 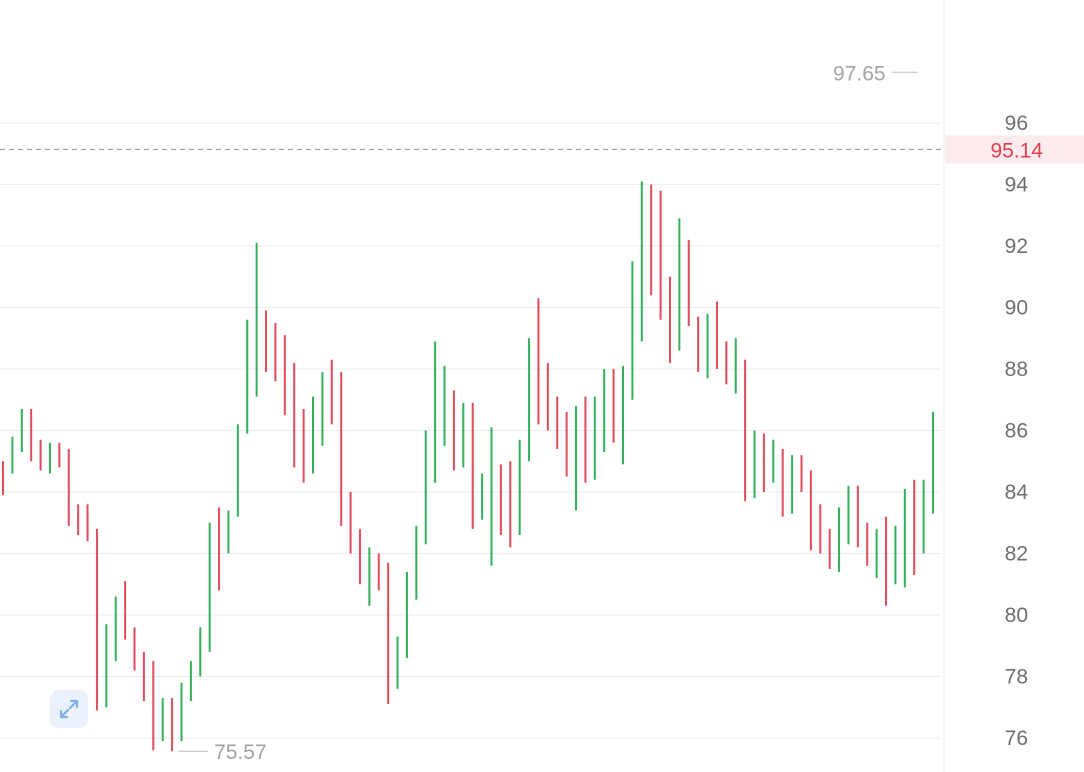 I want to click on expand-diagonal-icon, so click(x=69, y=709).